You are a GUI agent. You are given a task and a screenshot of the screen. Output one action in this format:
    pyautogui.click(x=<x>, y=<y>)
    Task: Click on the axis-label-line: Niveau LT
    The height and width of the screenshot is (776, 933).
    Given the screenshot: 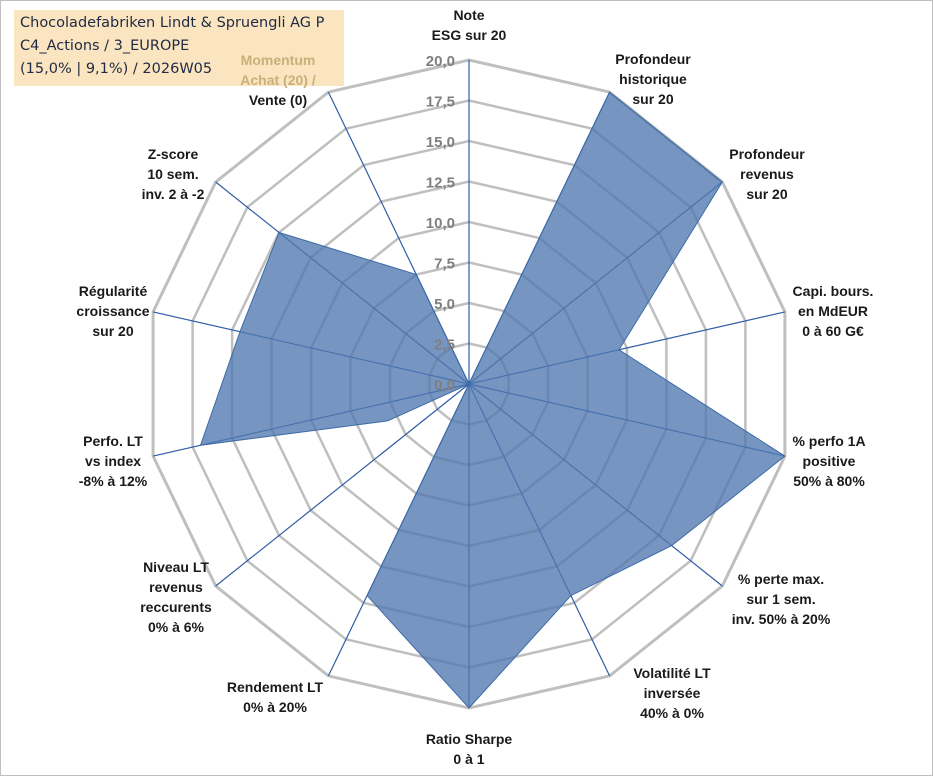 What is the action you would take?
    pyautogui.click(x=176, y=567)
    